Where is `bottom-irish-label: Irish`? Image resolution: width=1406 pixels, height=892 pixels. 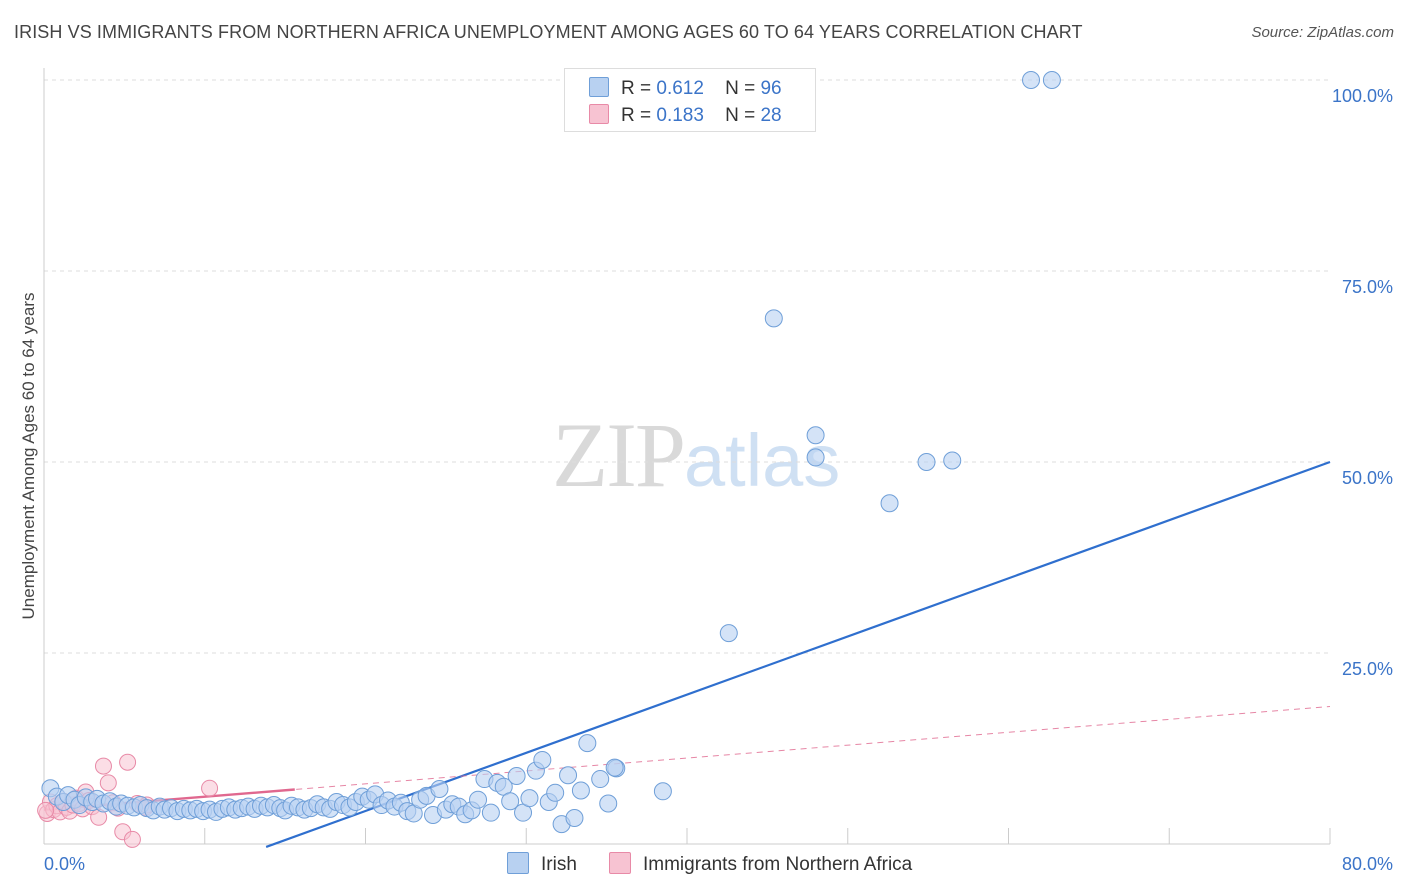
bottom-irish-label: Irish is located at coordinates (559, 864).